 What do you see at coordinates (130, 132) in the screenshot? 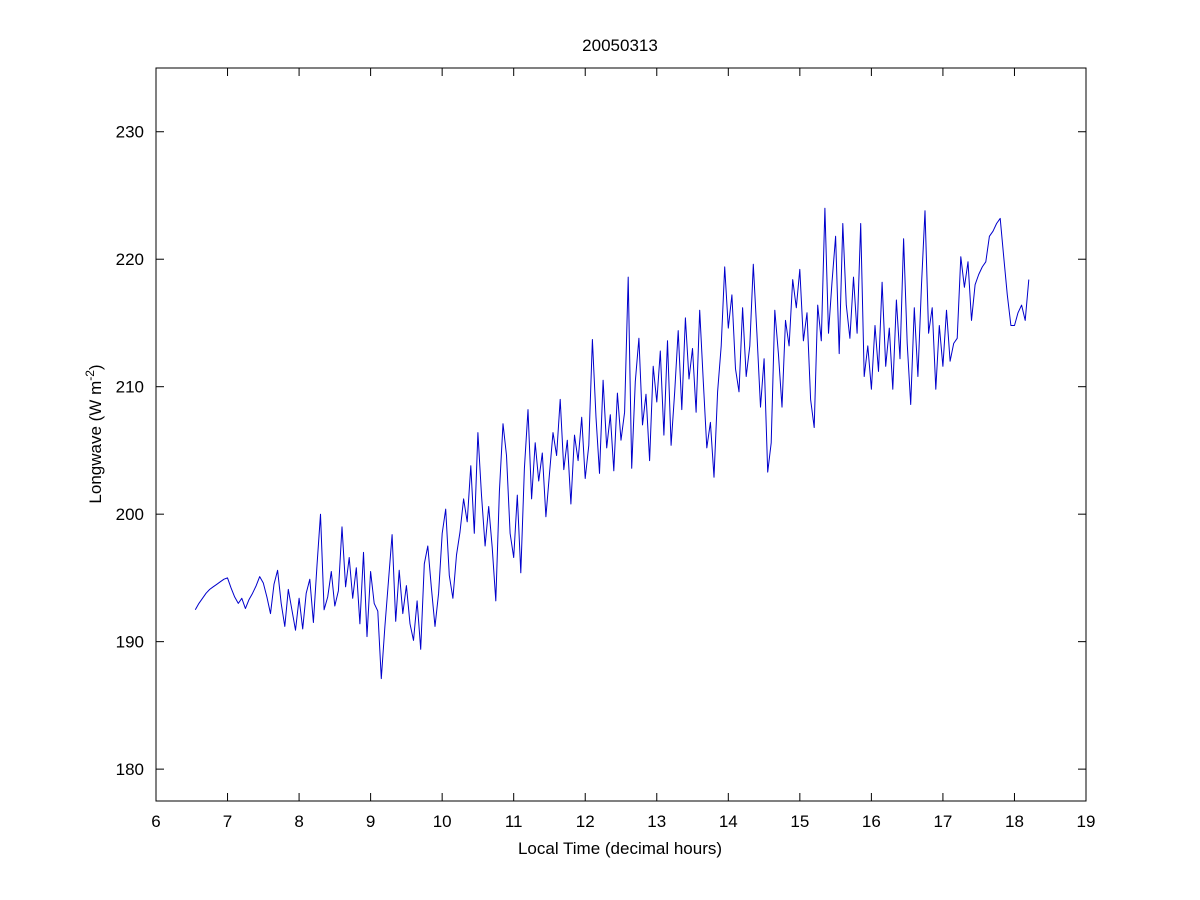
I see `y-tick-label: 230` at bounding box center [130, 132].